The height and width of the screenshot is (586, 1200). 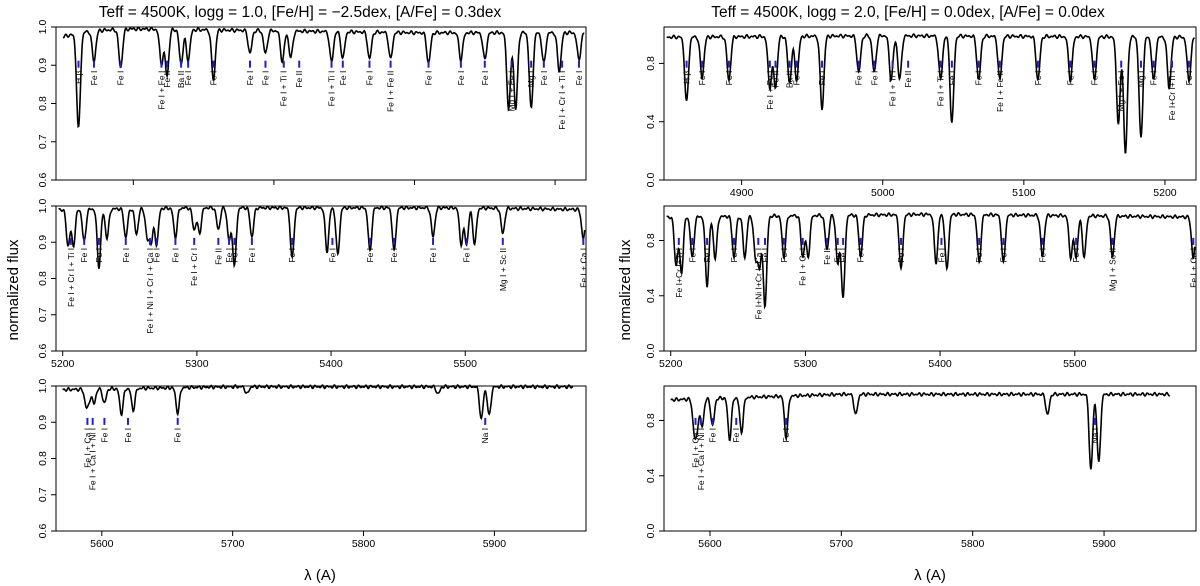 I want to click on left-y-axis-label: normalized flux, so click(x=13, y=289).